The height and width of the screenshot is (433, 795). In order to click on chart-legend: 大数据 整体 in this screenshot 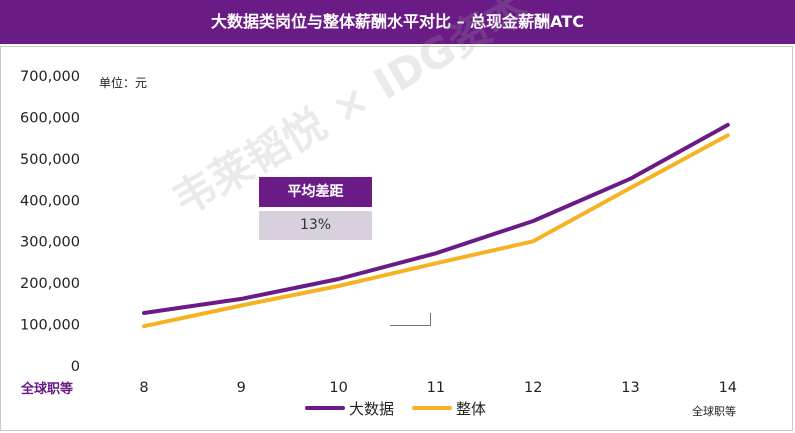, I will do `click(404, 408)`.